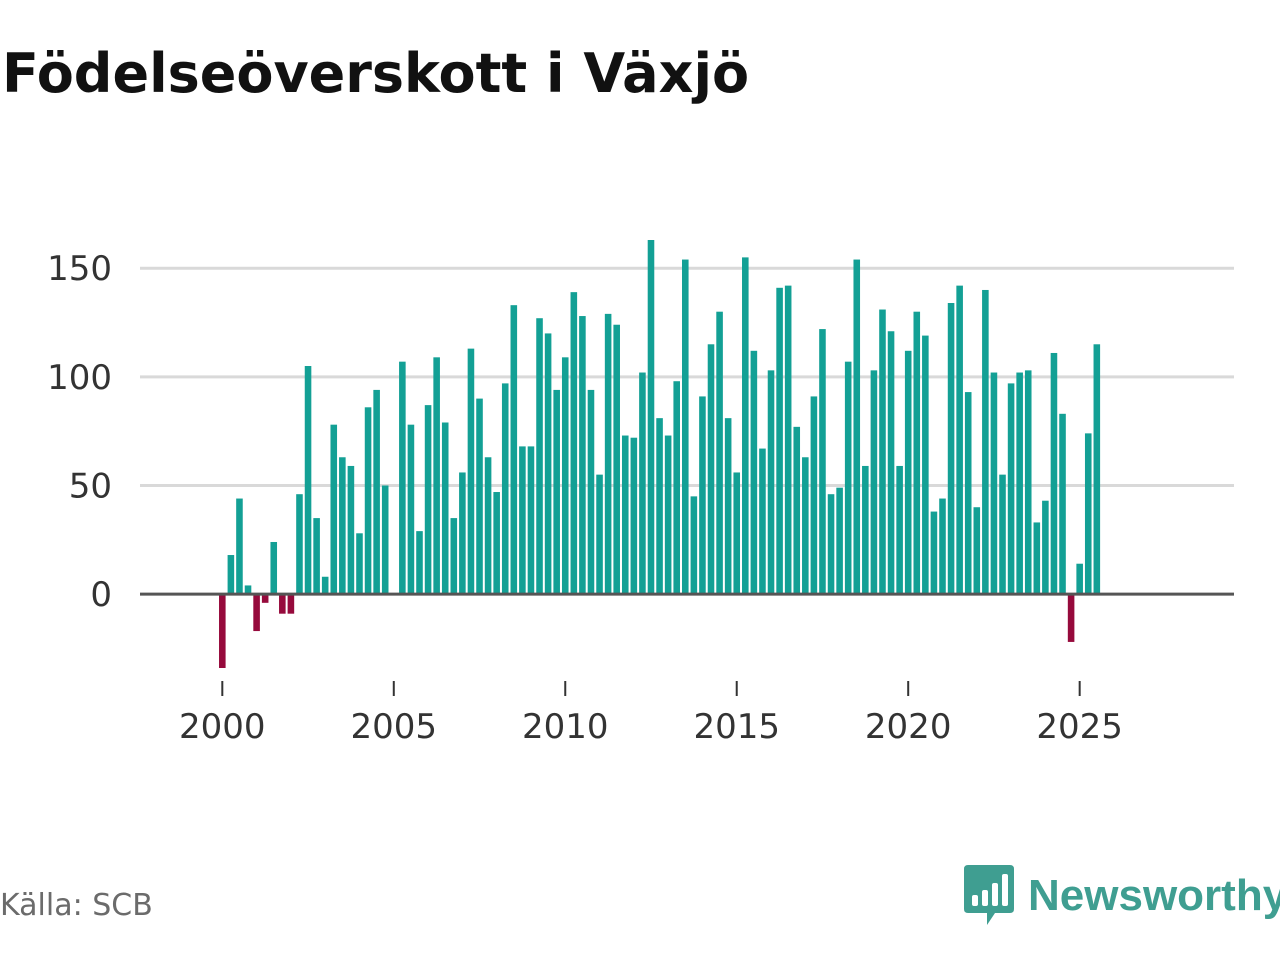  Describe the element at coordinates (394, 727) in the screenshot. I see `x-tick-label: 2005` at that location.